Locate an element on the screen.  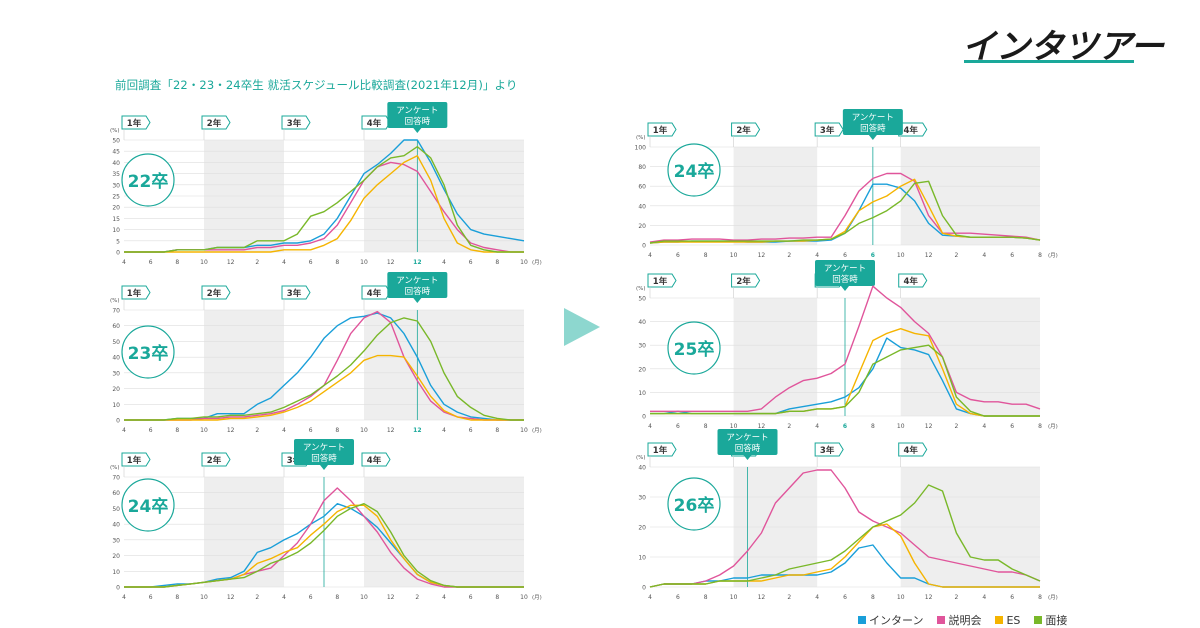
year-tag-label: 2年 is located at coordinates (214, 460).